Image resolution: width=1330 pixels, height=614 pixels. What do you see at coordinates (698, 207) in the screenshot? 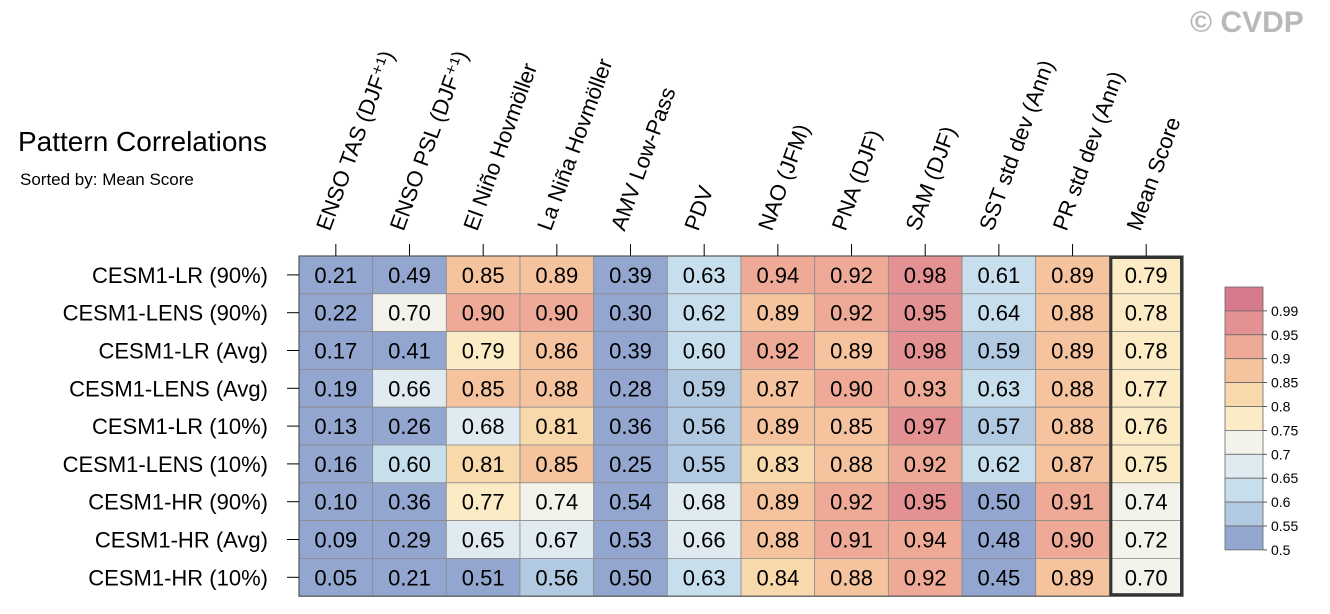
I see `column-label: PDV` at bounding box center [698, 207].